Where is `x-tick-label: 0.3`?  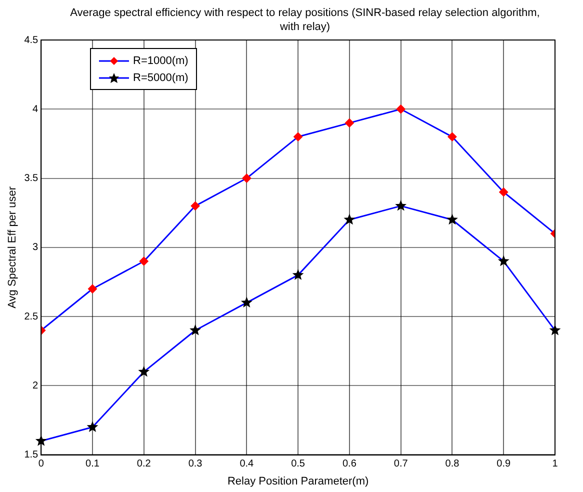
x-tick-label: 0.3 is located at coordinates (195, 464).